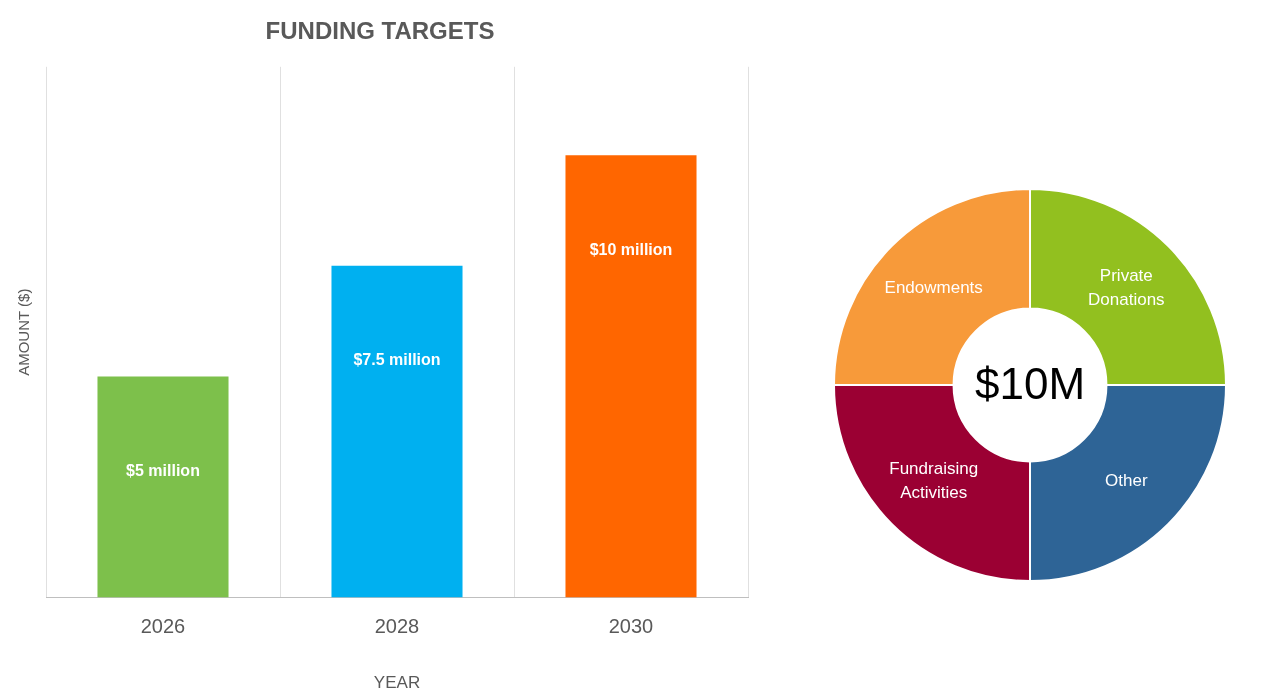  What do you see at coordinates (631, 249) in the screenshot?
I see `data-label: $10 million` at bounding box center [631, 249].